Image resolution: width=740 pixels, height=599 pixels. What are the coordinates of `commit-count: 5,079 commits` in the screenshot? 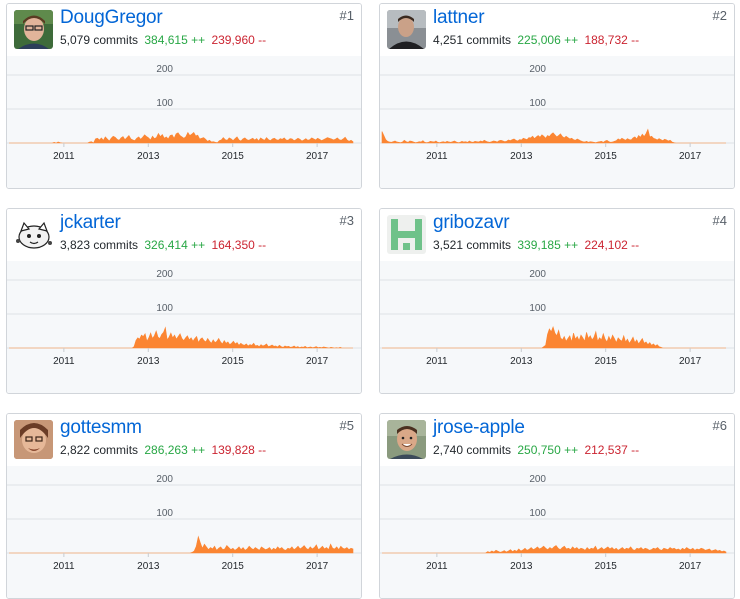 It's located at (99, 40).